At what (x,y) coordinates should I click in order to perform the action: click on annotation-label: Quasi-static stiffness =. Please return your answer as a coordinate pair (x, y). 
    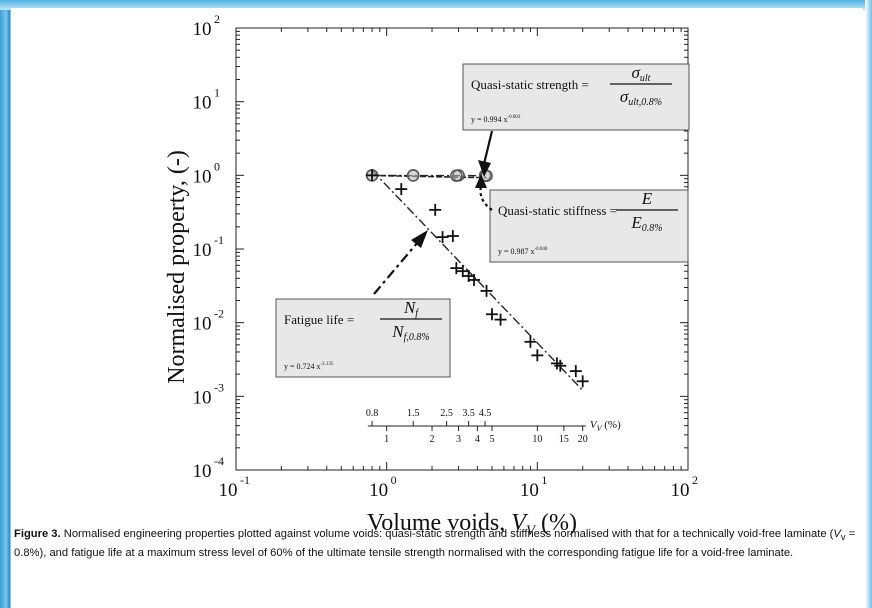
    Looking at the image, I should click on (557, 210).